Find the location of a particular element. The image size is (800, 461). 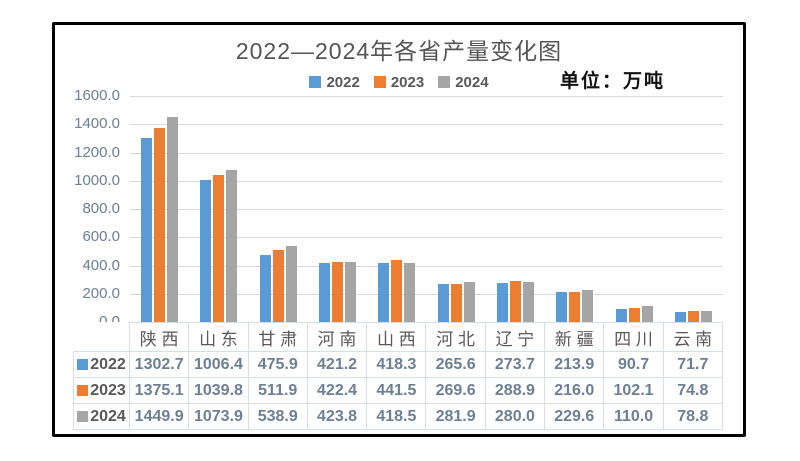

legend-label: 2022 is located at coordinates (343, 82).